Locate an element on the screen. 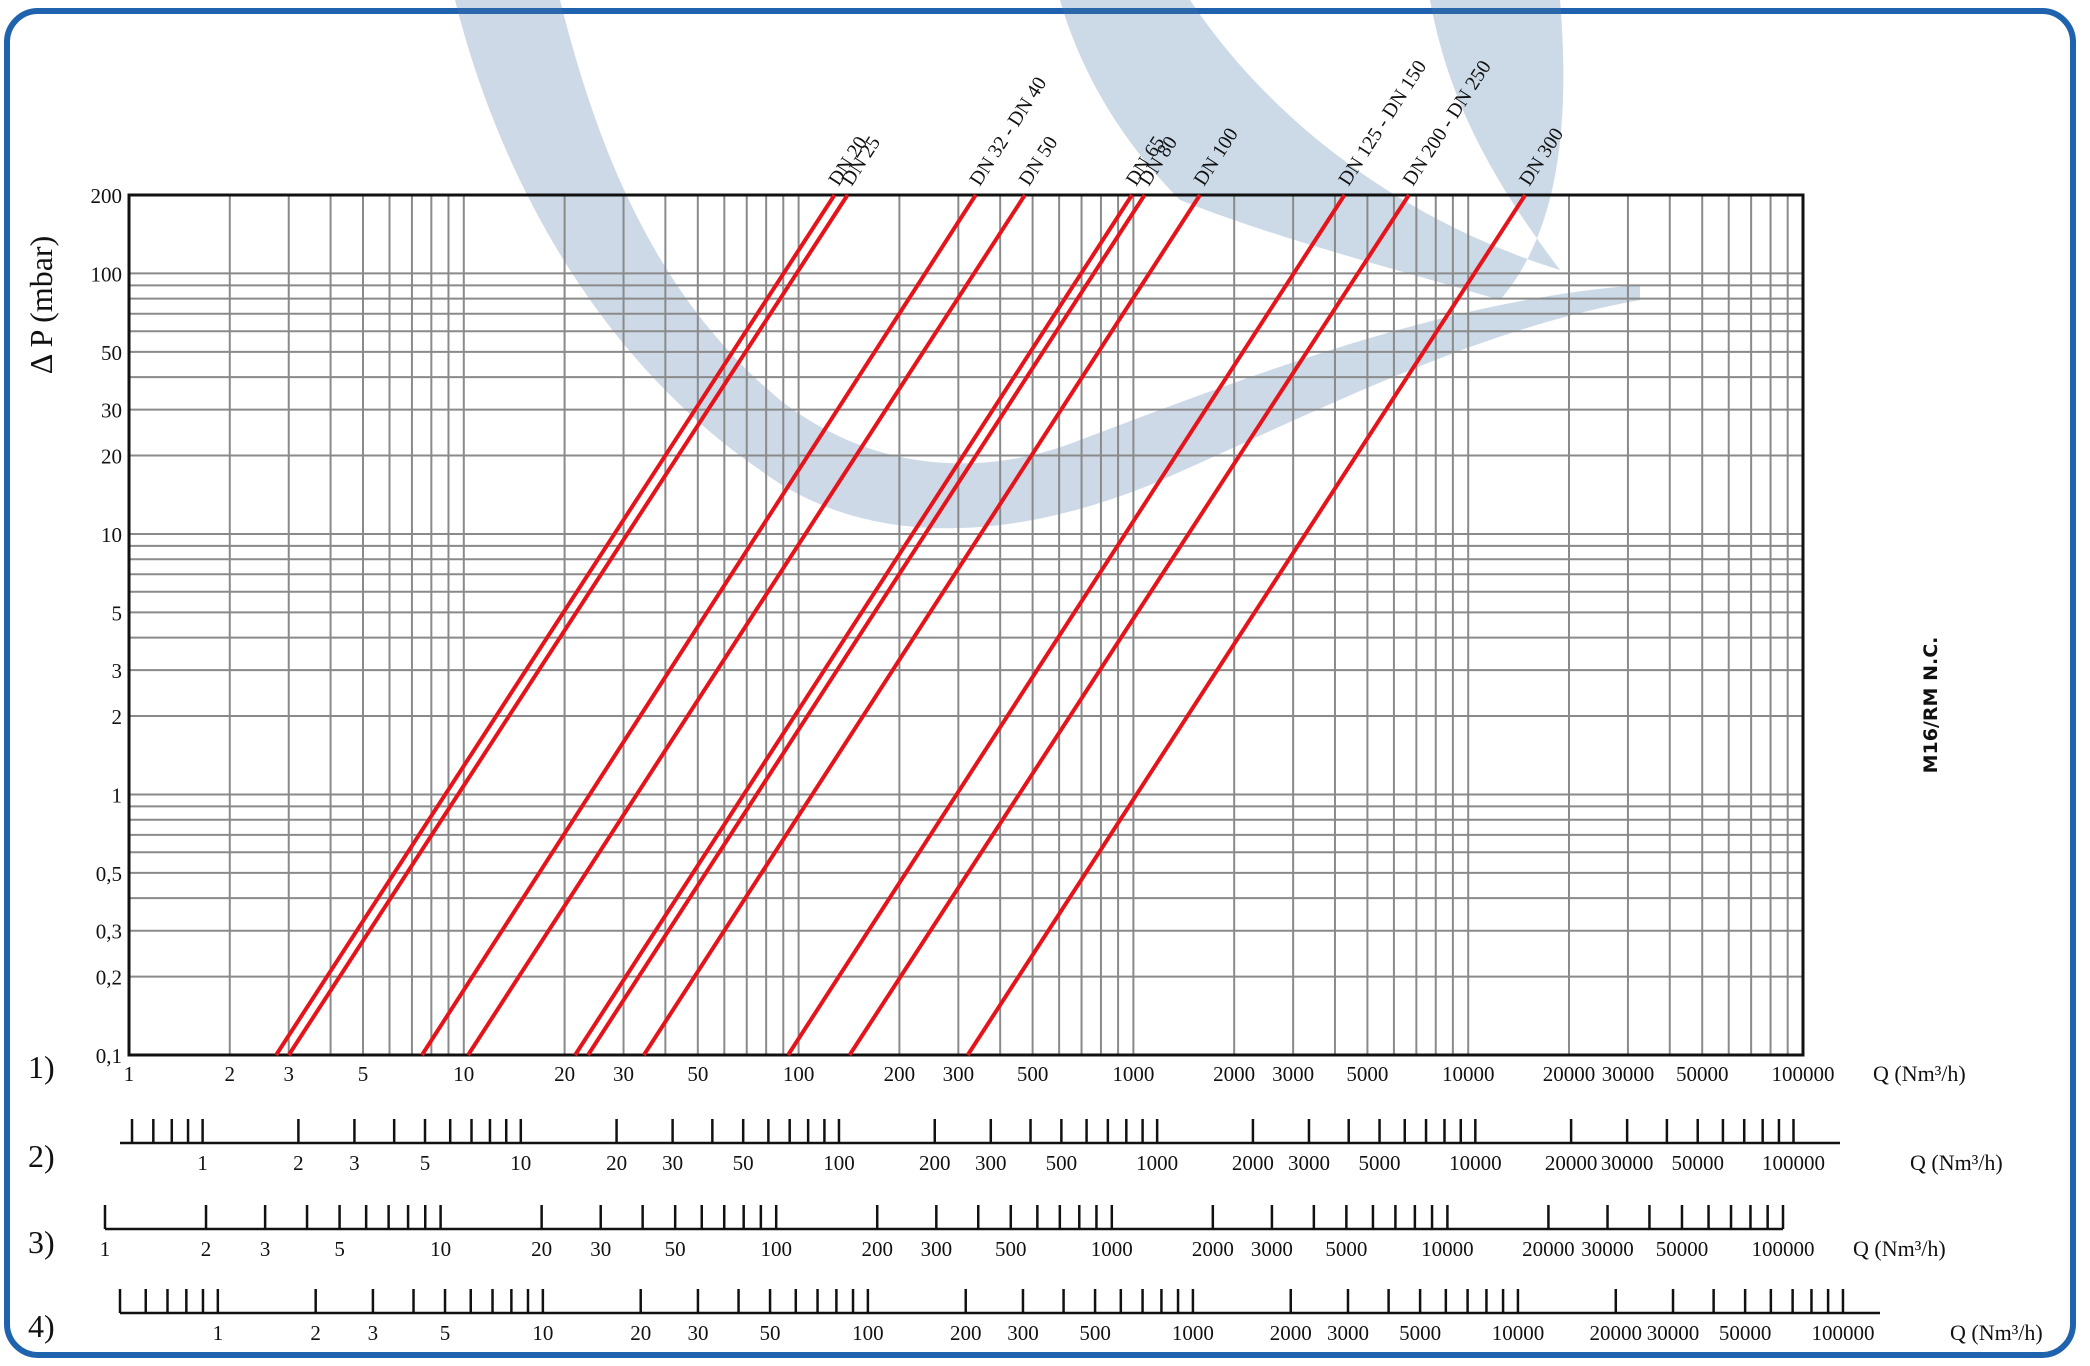 The image size is (2090, 1366). y-tick-labels: 0,1 0,2 0,3 0,5 1 2 3 5 10 20 30 50 100 200 is located at coordinates (107, 626).